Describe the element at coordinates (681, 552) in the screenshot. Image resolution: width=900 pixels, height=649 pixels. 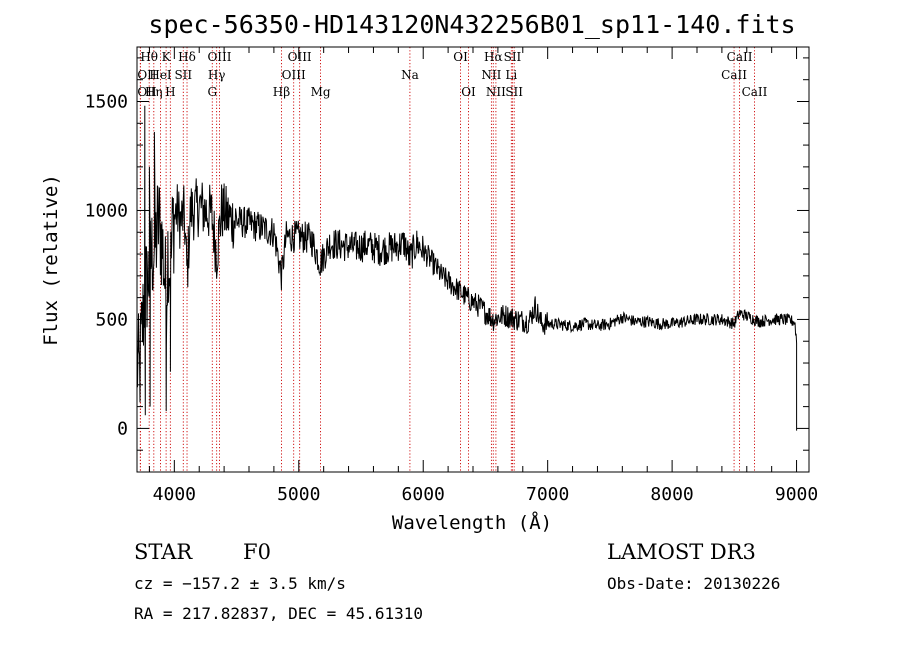
I see `survey-name: LAMOST DR3` at that location.